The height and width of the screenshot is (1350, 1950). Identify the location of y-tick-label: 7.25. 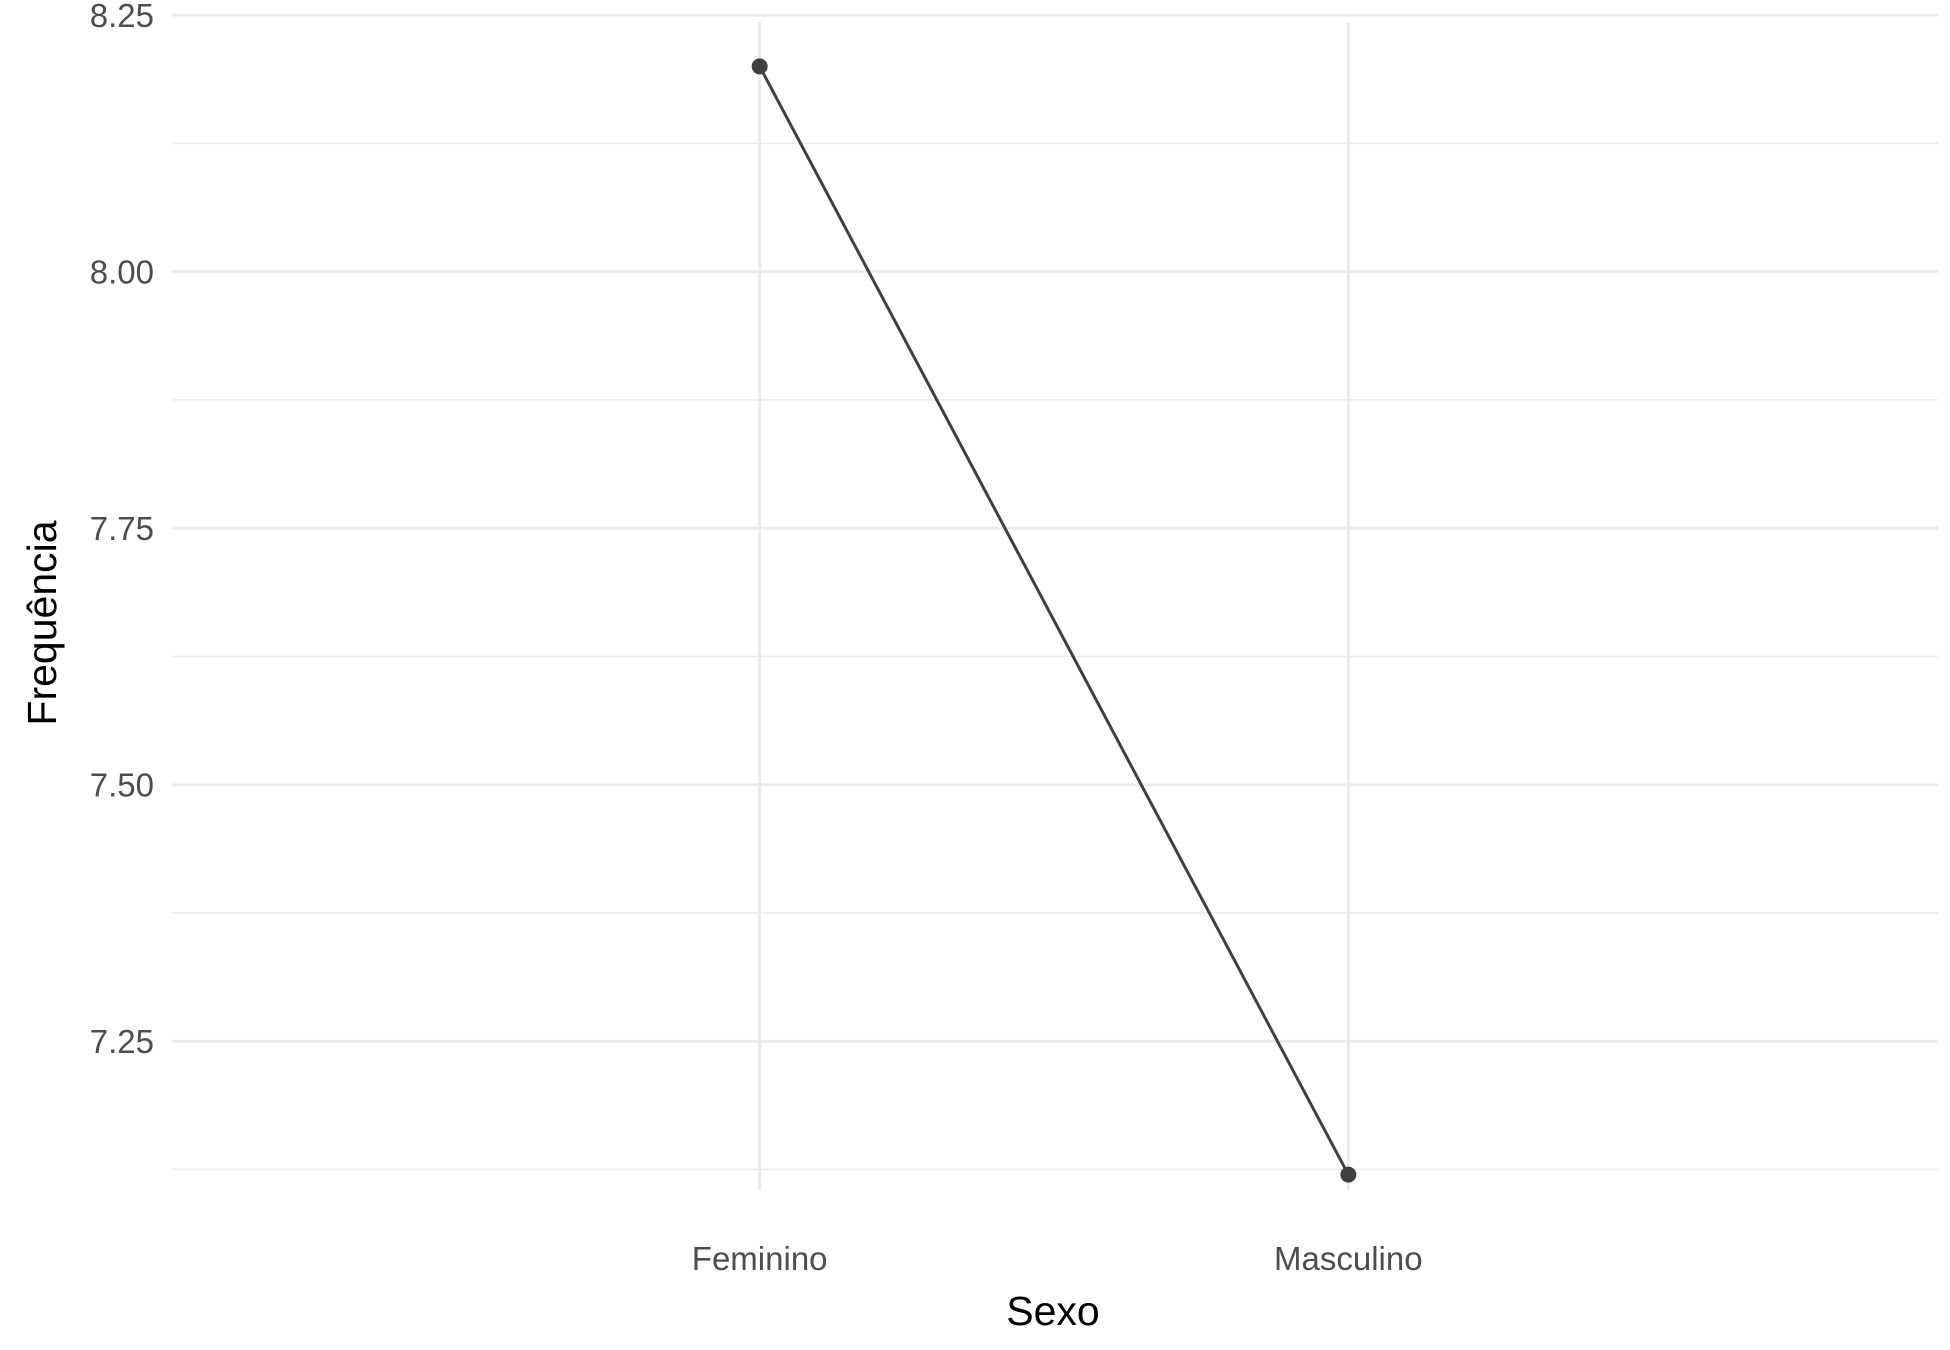
(122, 1041).